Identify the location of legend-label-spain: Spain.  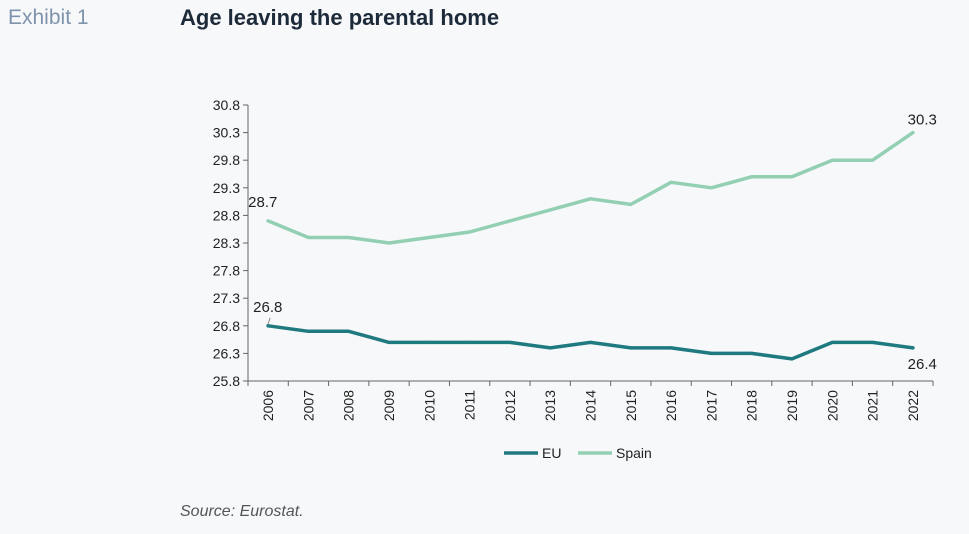
(634, 453).